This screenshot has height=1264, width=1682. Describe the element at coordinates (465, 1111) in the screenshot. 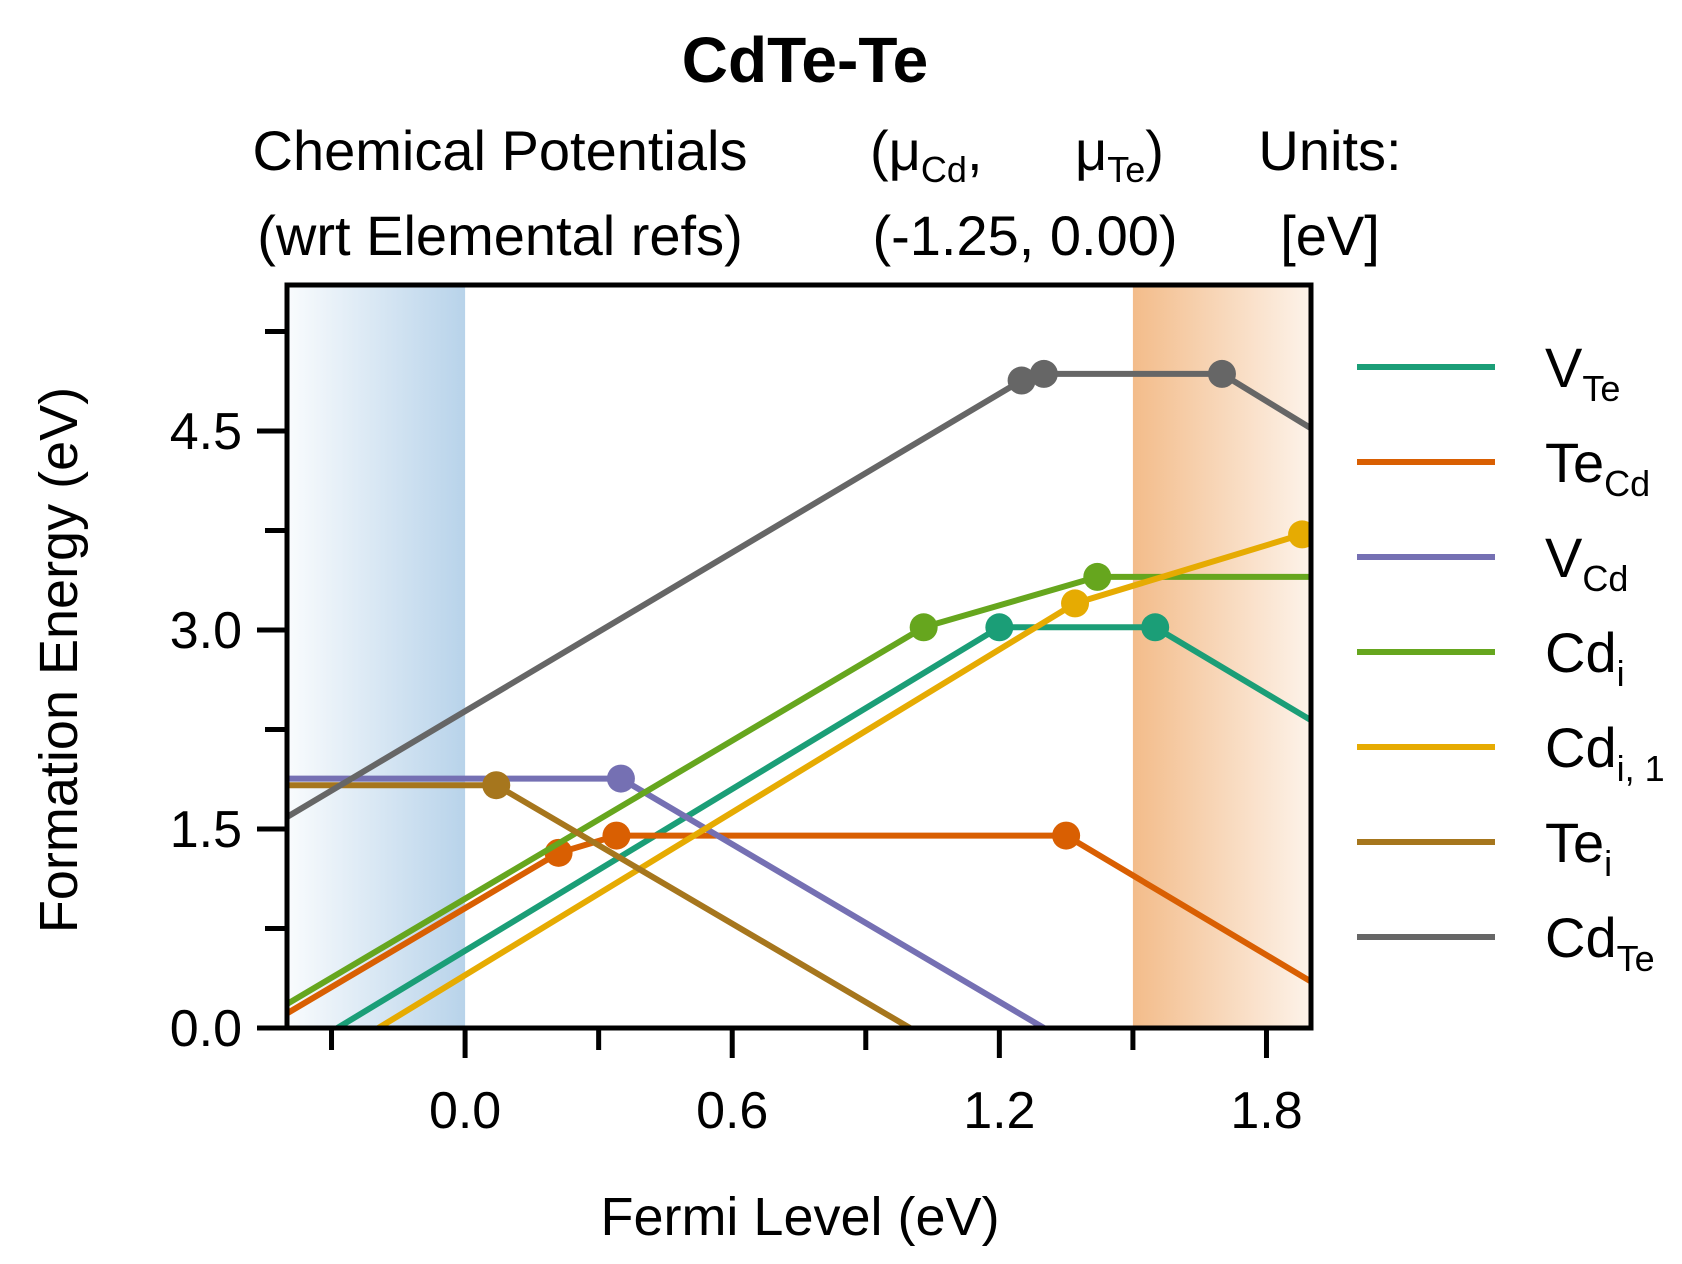

I see `x-tick-label: 0.0` at that location.